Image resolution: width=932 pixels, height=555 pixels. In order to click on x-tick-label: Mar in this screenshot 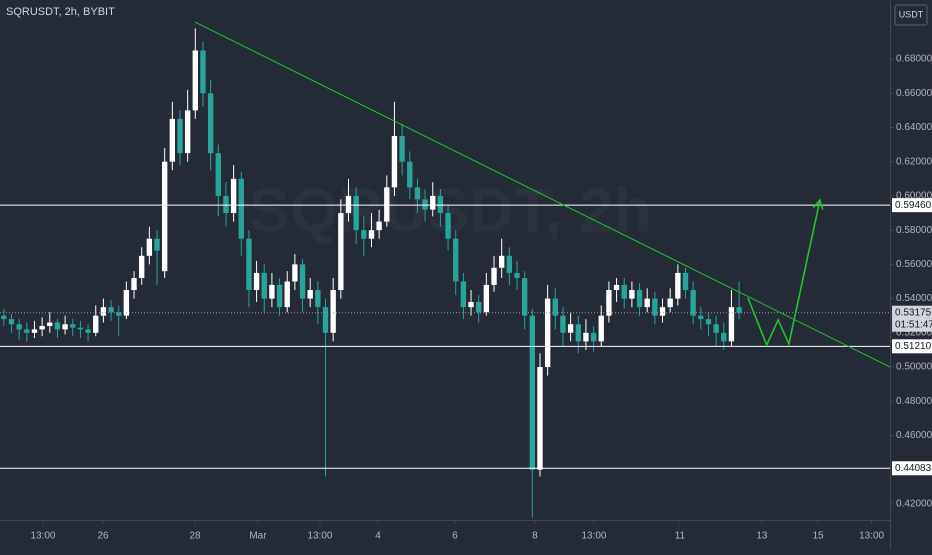, I will do `click(258, 536)`.